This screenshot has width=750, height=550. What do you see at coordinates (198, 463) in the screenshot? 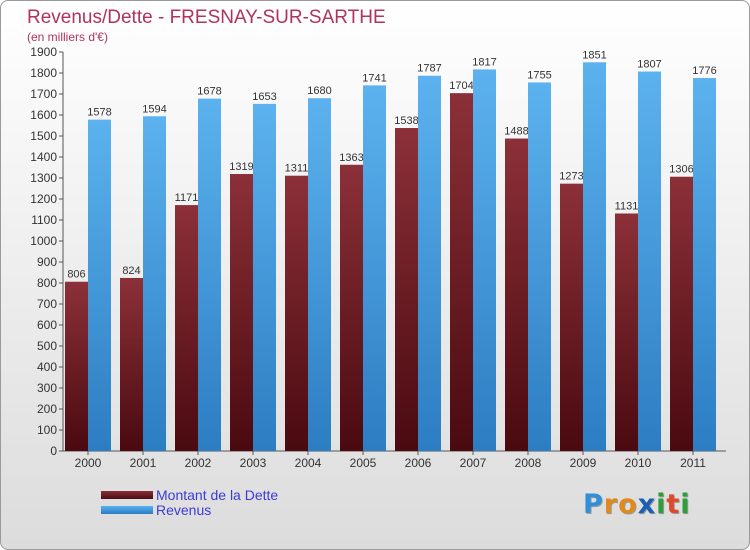
I see `x-tick-label: 2002` at bounding box center [198, 463].